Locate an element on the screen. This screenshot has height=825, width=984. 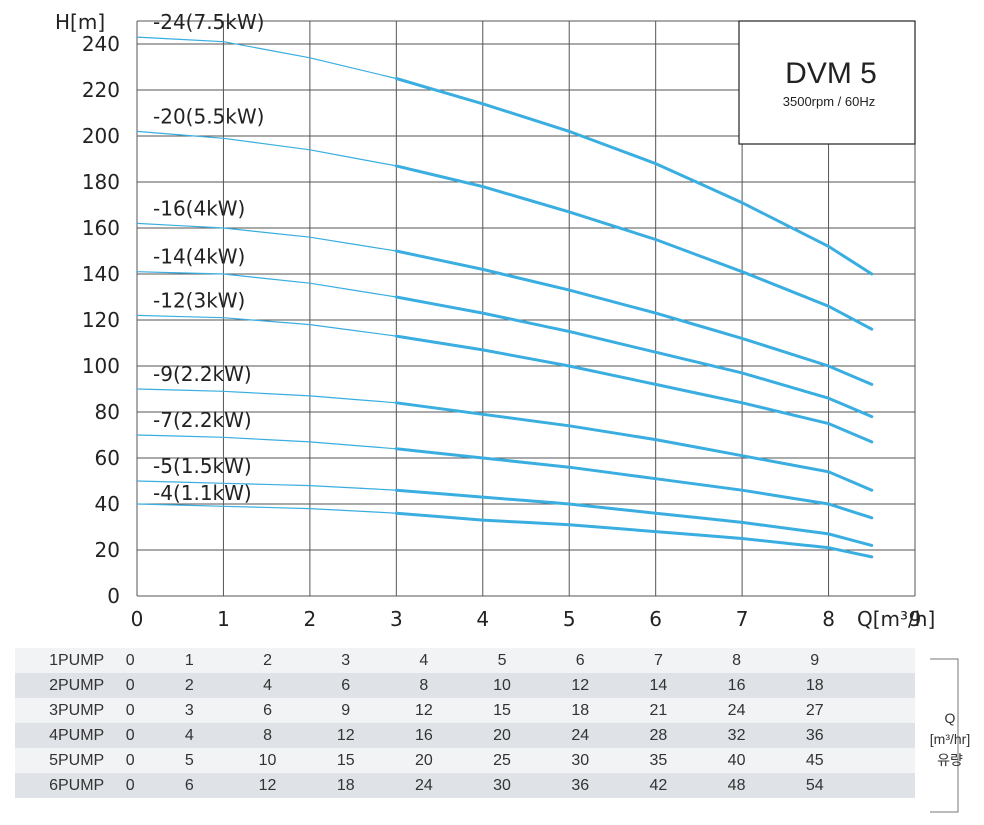
table-cell: 27 is located at coordinates (814, 710).